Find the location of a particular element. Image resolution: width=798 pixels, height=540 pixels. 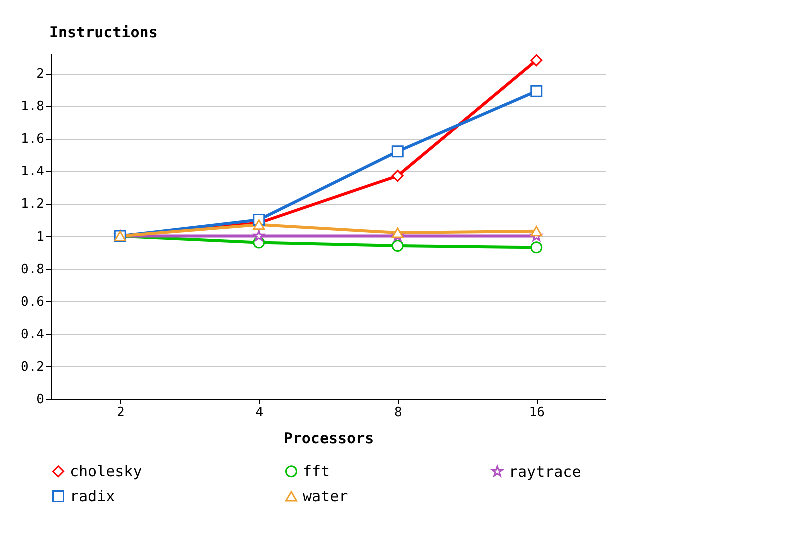

y-tick-label: 1.4 is located at coordinates (33, 172).